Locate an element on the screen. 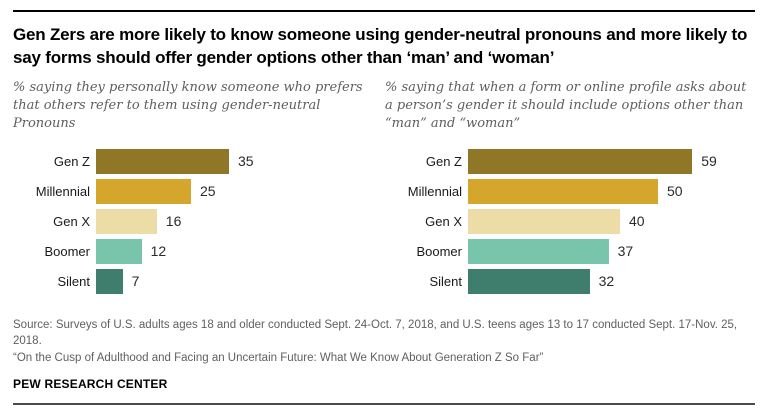  value-label: 25 is located at coordinates (208, 191).